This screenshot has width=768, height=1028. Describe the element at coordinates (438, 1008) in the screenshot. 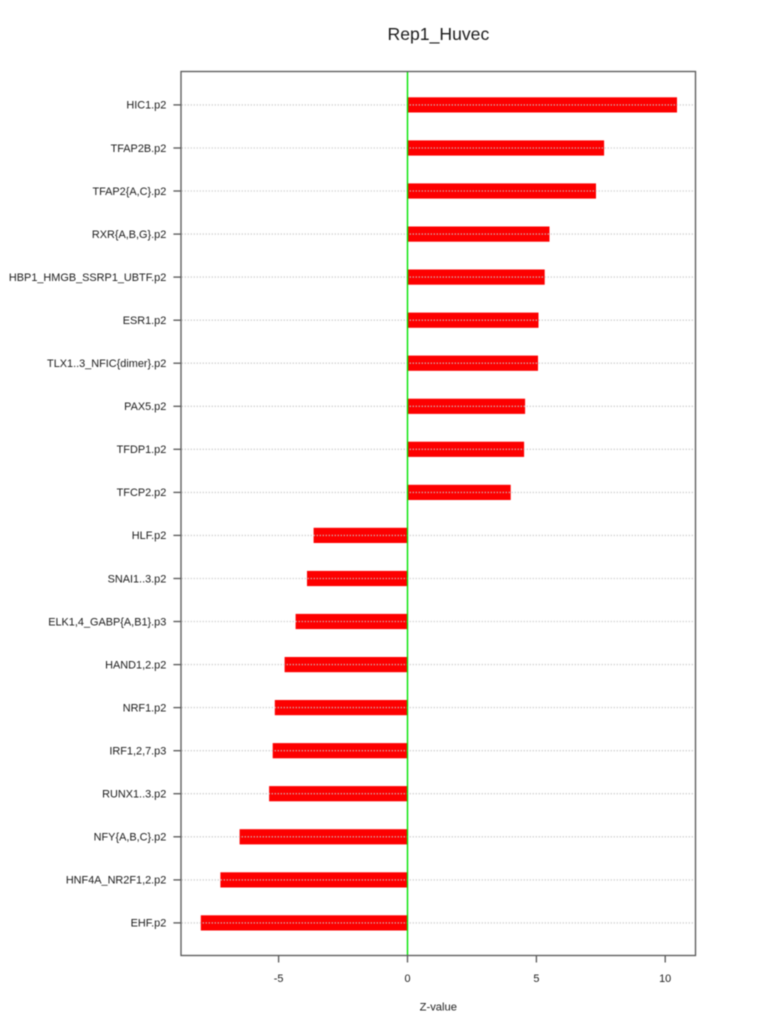

I see `svg-text: Z-value` at that location.